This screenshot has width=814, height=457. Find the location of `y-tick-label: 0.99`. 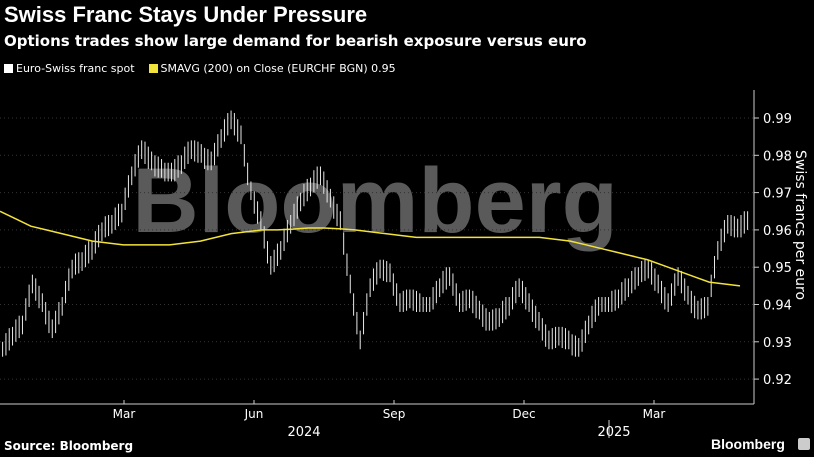

y-tick-label: 0.99 is located at coordinates (777, 119).